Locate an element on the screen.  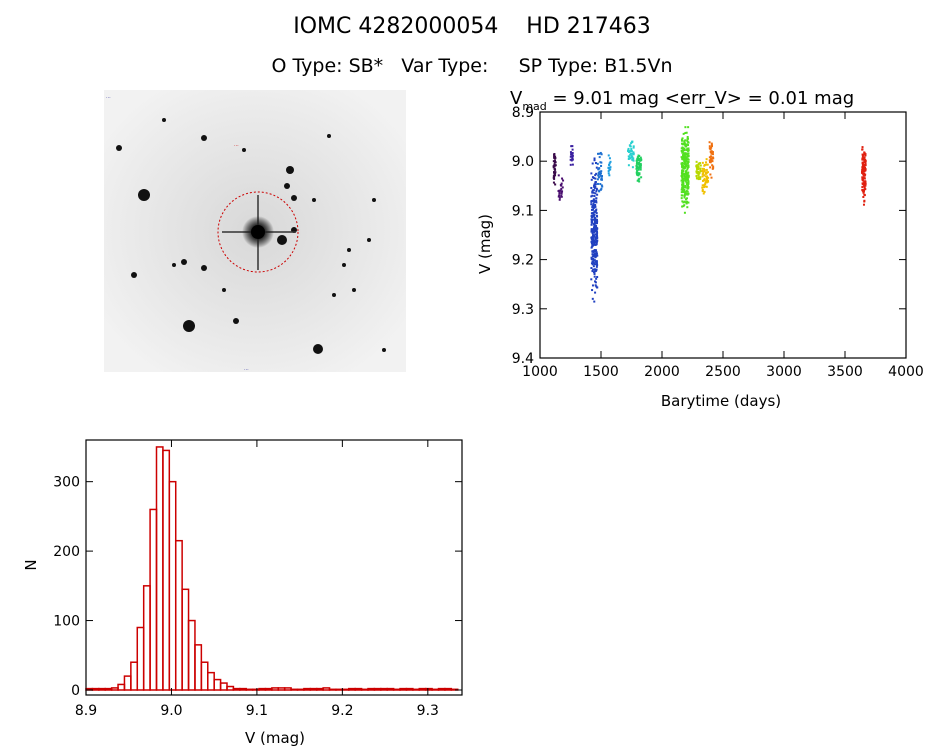
x-tick-label: 2500 is located at coordinates (723, 372).